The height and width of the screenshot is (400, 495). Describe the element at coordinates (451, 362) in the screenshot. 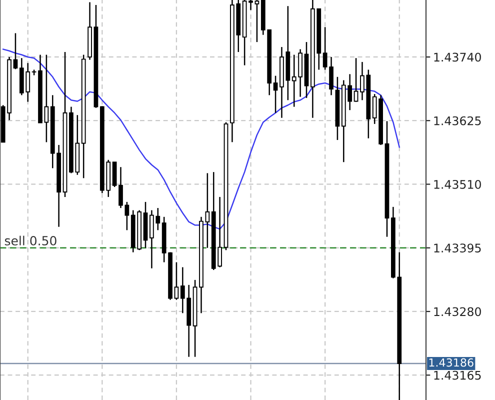

I see `ref-line-label: 1.43186` at that location.